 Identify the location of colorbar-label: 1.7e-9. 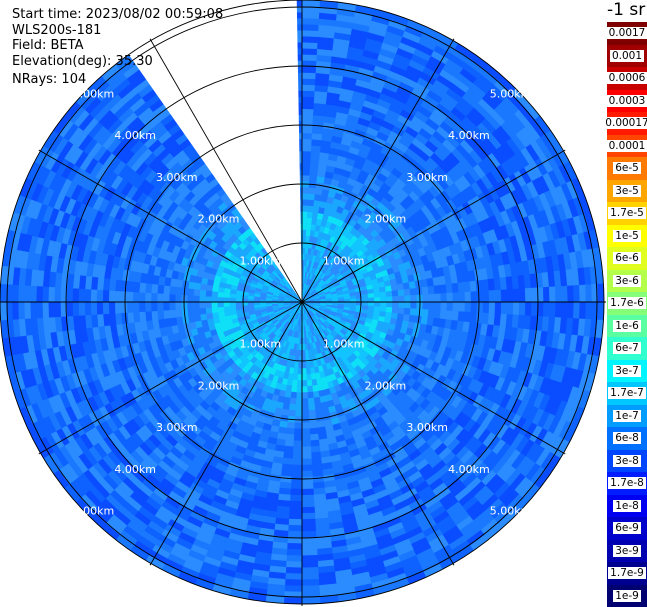
(627, 573).